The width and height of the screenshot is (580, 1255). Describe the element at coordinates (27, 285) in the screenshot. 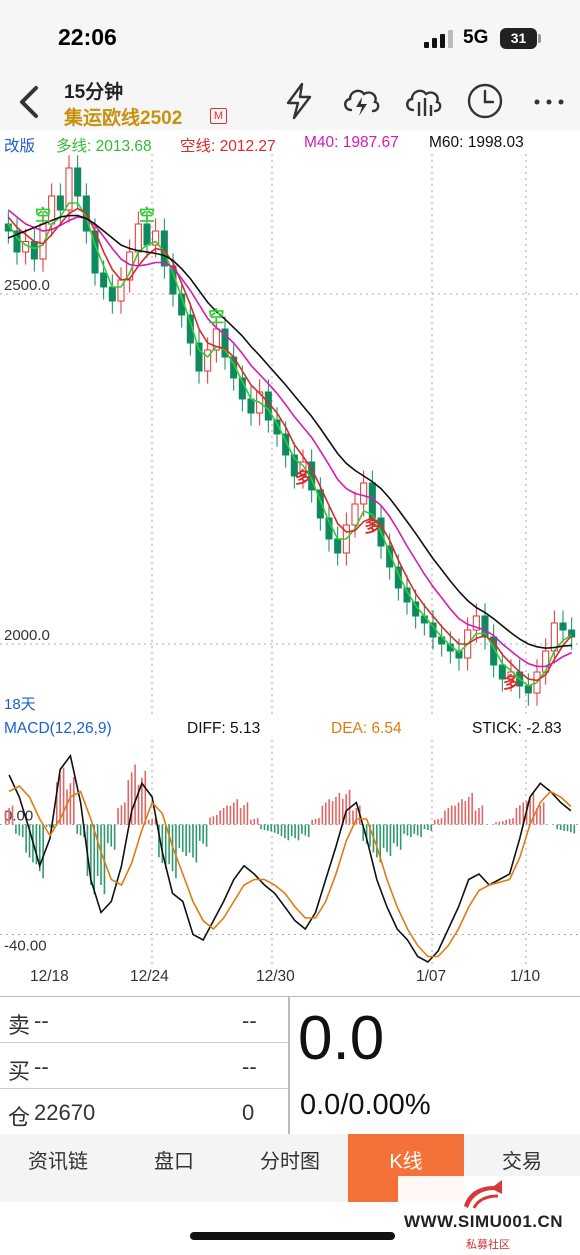

I see `price-axis-label: 2500.0` at that location.